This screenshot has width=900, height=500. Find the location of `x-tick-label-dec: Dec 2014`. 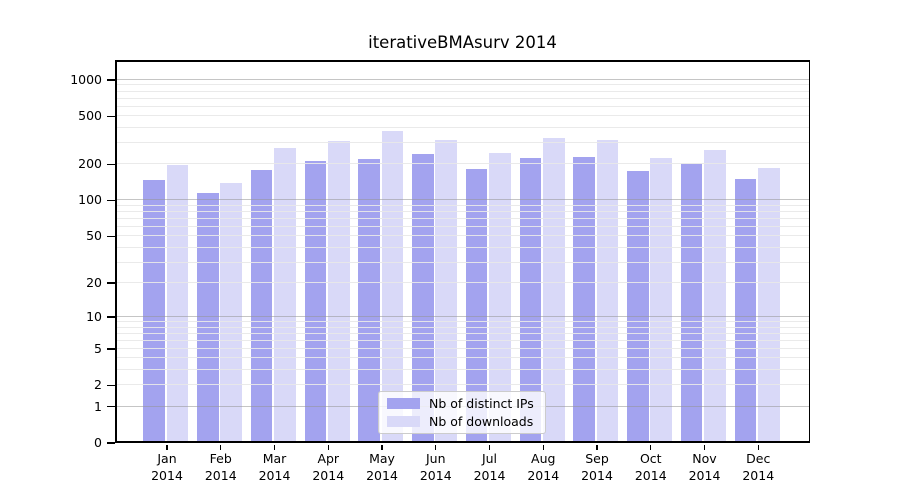

x-tick-label-dec: Dec 2014 is located at coordinates (758, 467).